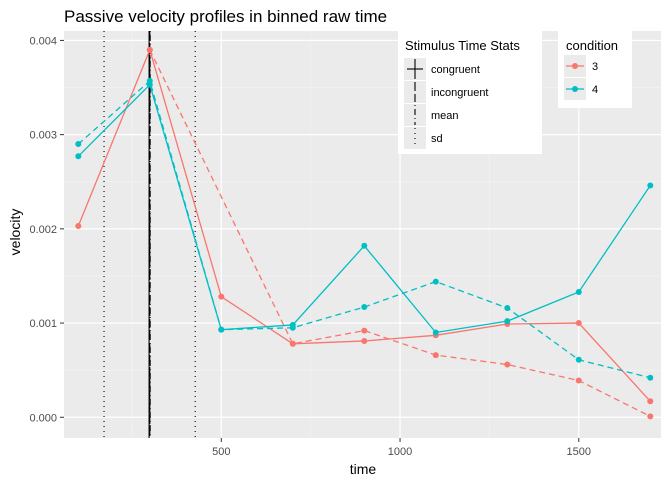  Describe the element at coordinates (400, 452) in the screenshot. I see `x-tick-label: 1000` at that location.